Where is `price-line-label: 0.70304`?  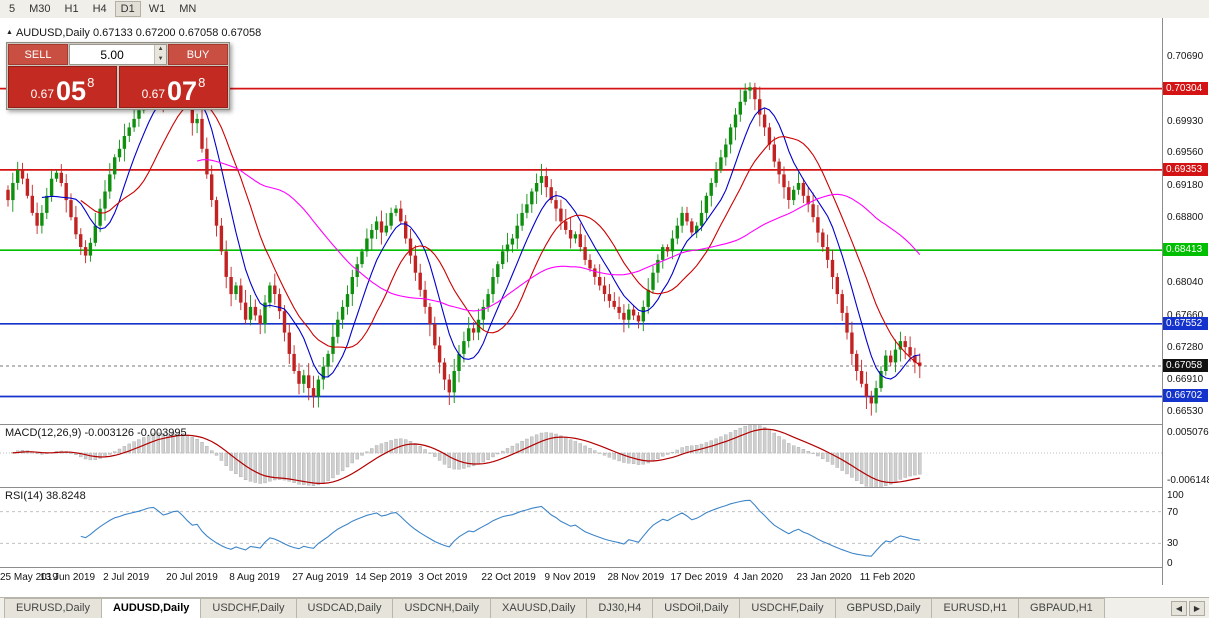
price-line-label: 0.70304 is located at coordinates (1185, 88).